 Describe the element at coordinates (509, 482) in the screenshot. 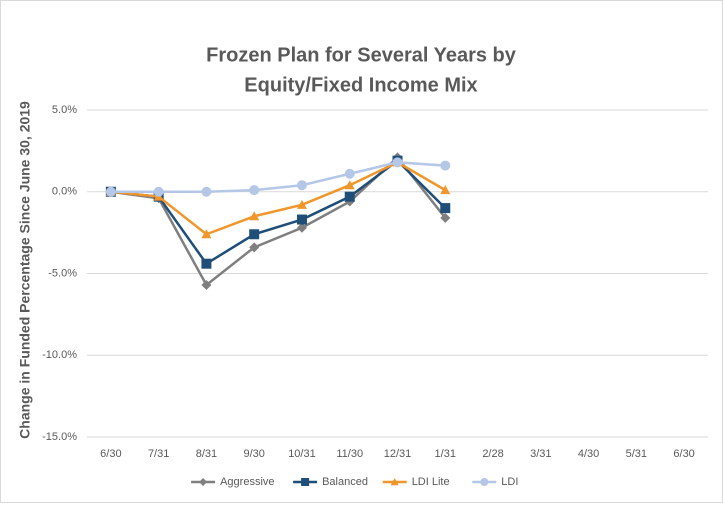

I see `legend-label: LDI` at that location.